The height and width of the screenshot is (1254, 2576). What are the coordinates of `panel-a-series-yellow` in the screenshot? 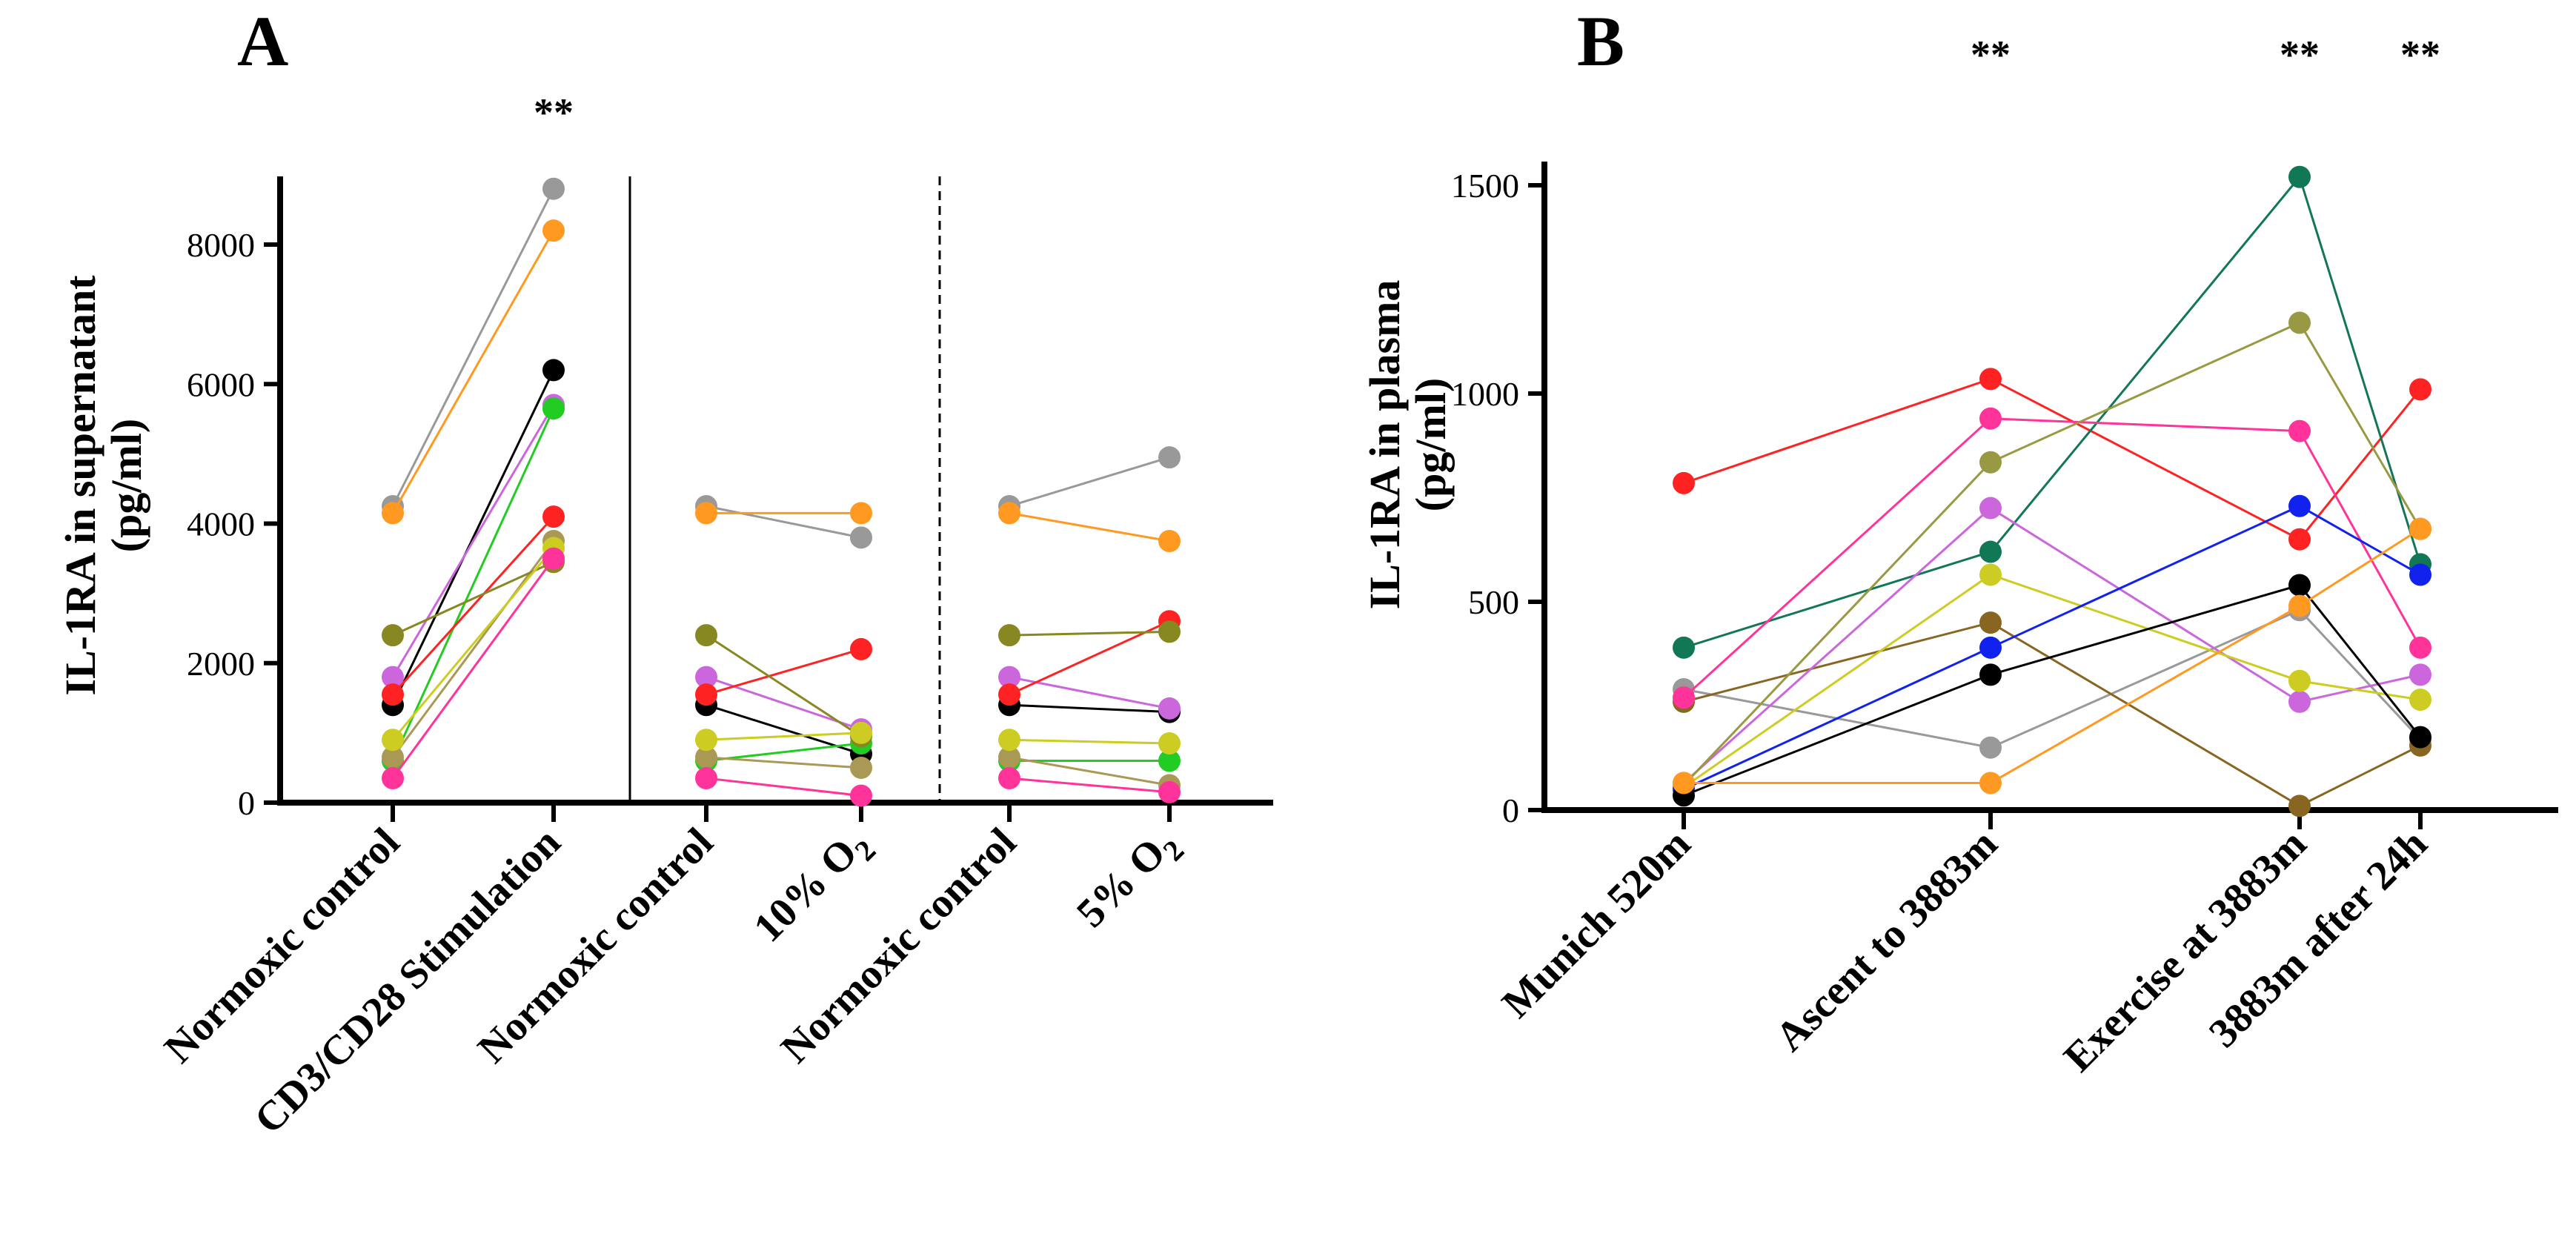 It's located at (781, 645).